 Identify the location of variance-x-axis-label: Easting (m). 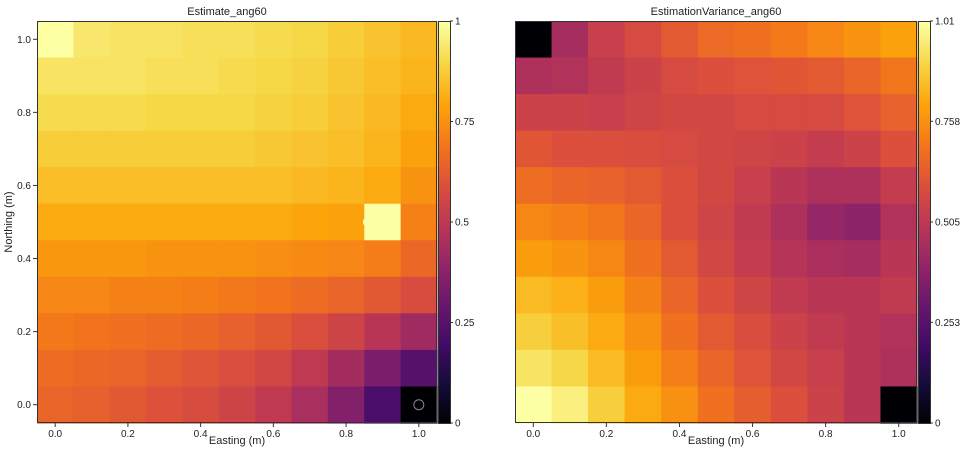
(716, 441).